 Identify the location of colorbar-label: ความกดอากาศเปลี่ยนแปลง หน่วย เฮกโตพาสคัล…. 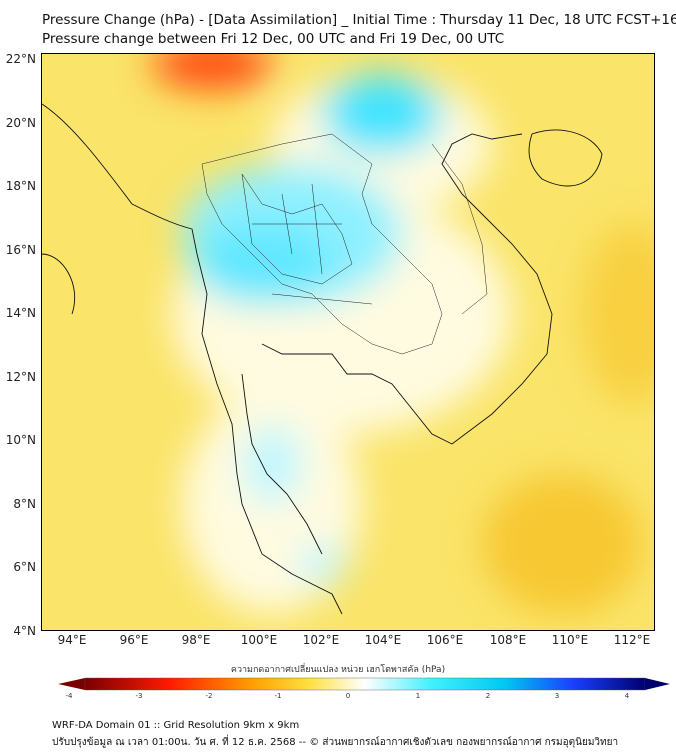
(338, 670).